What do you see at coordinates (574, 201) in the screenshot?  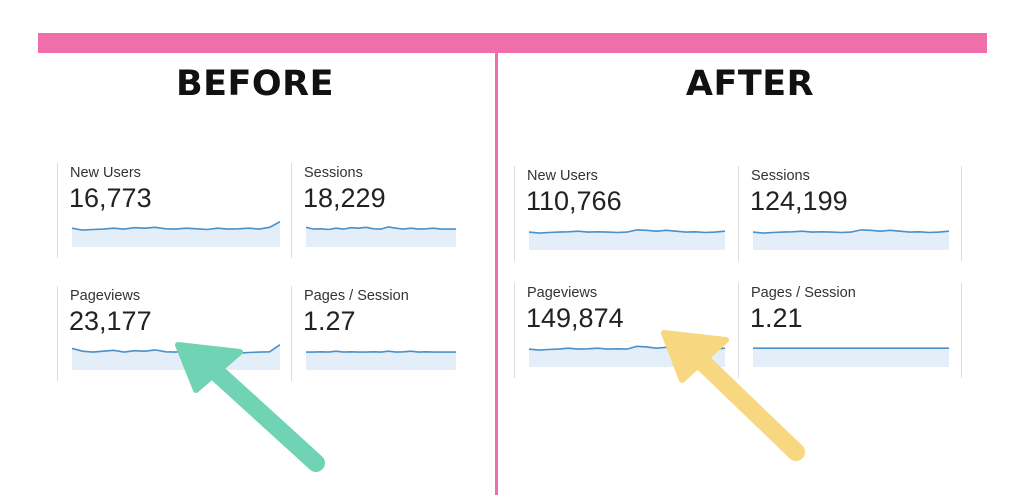 I see `metric-value: 110,766` at bounding box center [574, 201].